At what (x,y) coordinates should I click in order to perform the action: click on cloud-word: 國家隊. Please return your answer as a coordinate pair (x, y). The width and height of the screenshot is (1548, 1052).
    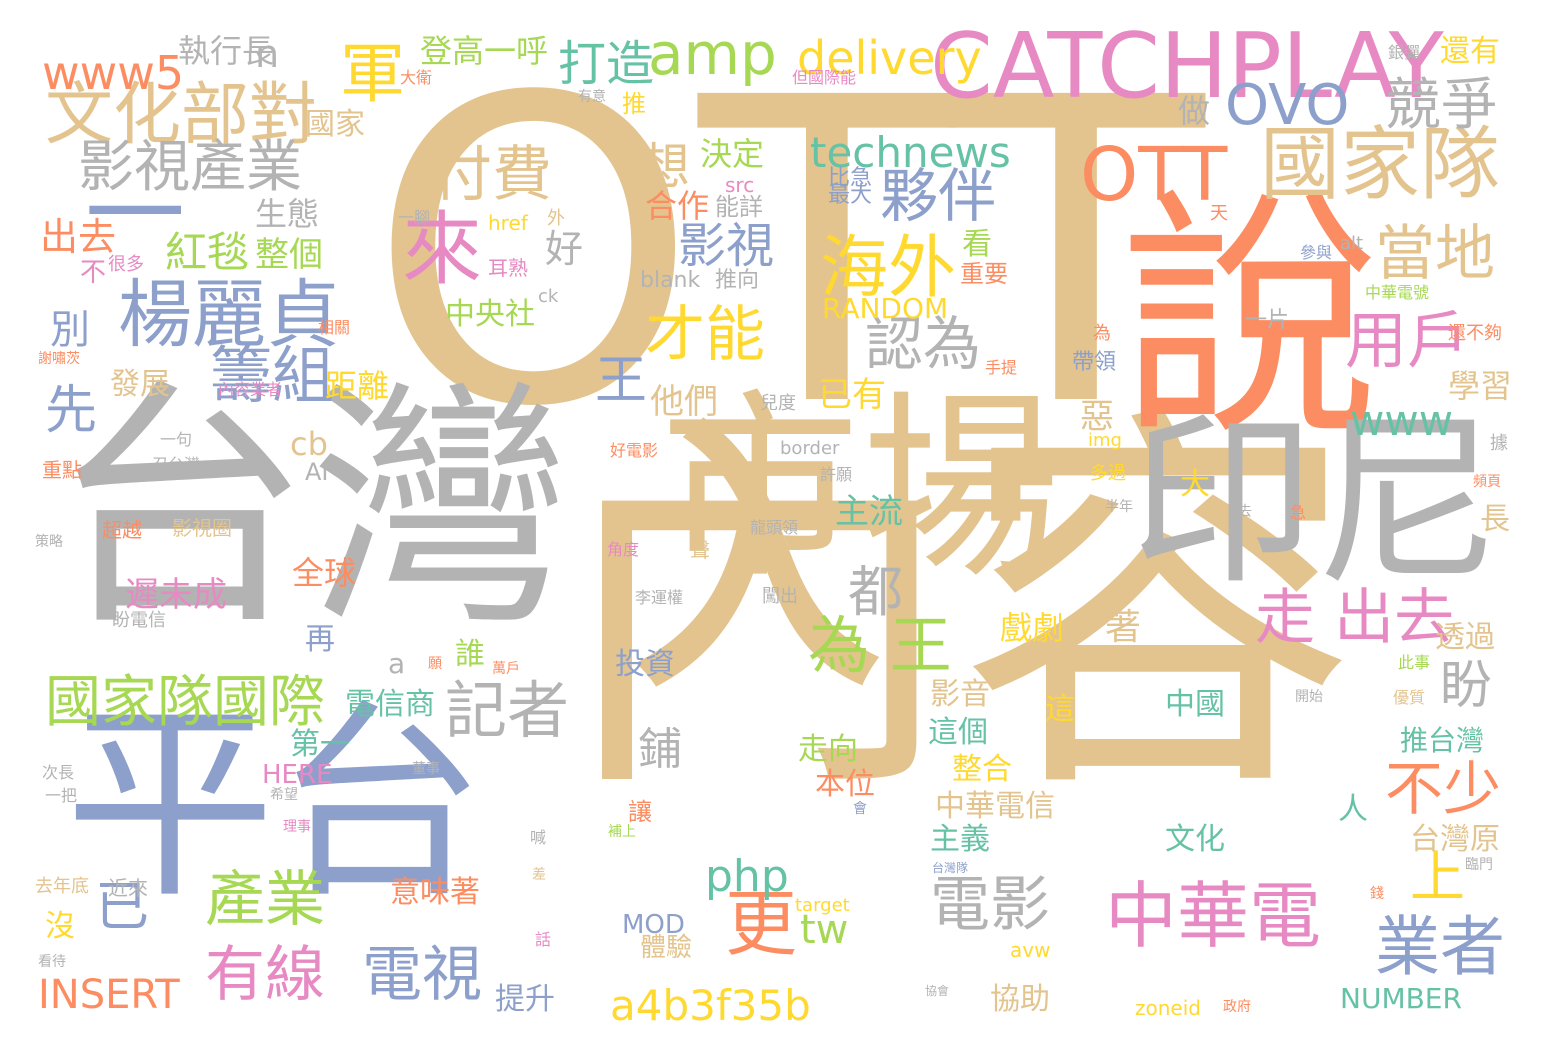
    Looking at the image, I should click on (1380, 164).